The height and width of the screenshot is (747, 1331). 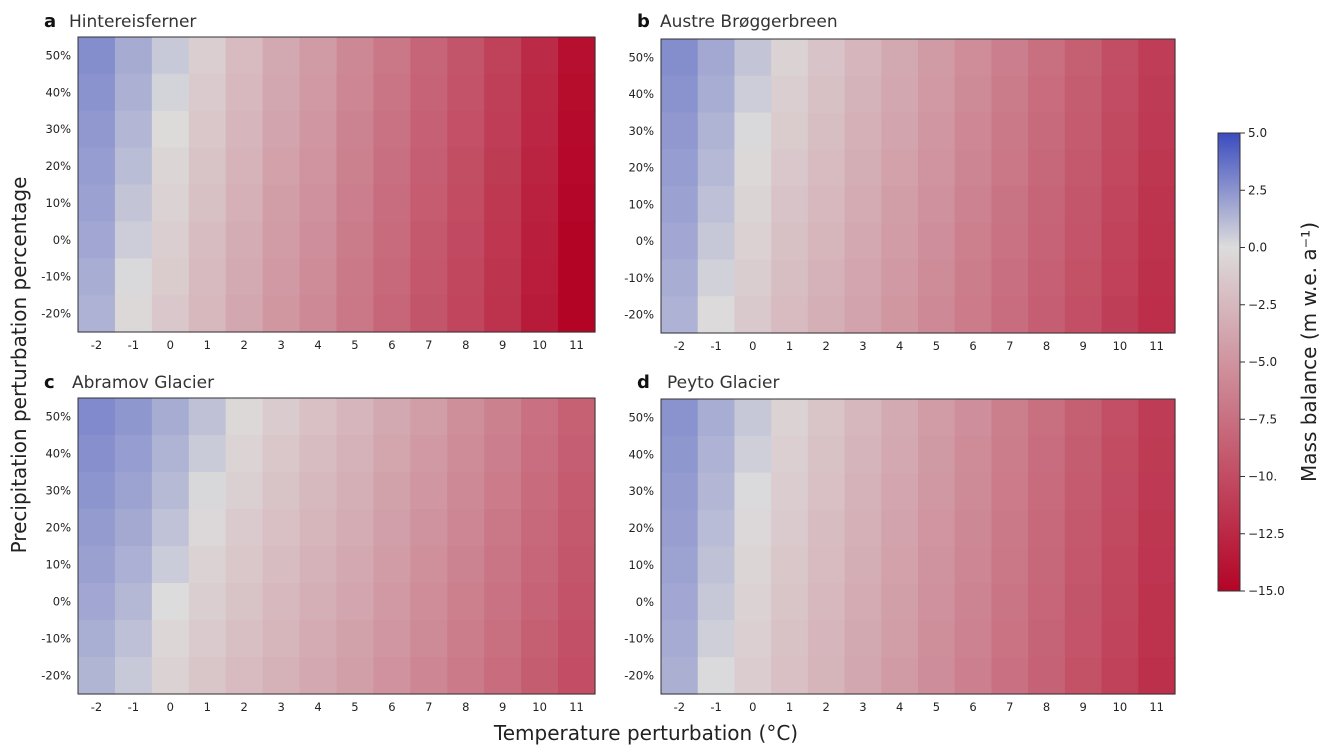 I want to click on y-tick-label: 40%, so click(x=641, y=94).